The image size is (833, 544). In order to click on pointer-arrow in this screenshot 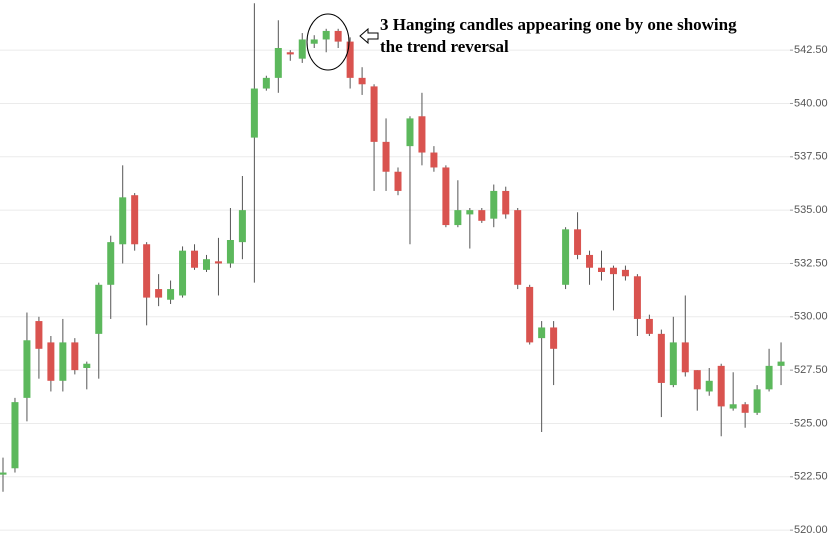, I will do `click(369, 36)`.